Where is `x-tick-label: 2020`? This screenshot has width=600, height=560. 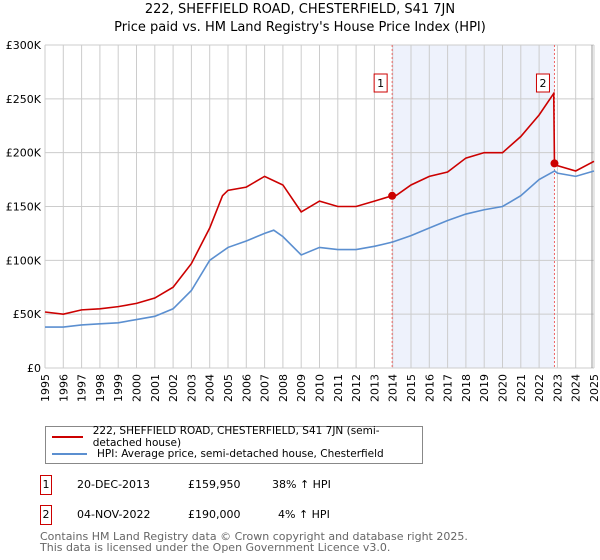
x-tick-label: 2020 is located at coordinates (503, 388).